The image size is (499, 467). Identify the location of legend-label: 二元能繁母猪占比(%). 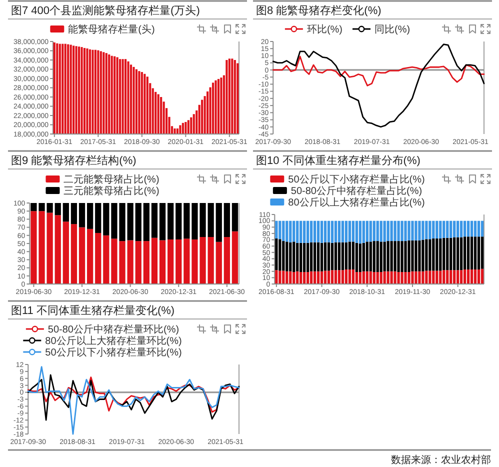
(112, 180).